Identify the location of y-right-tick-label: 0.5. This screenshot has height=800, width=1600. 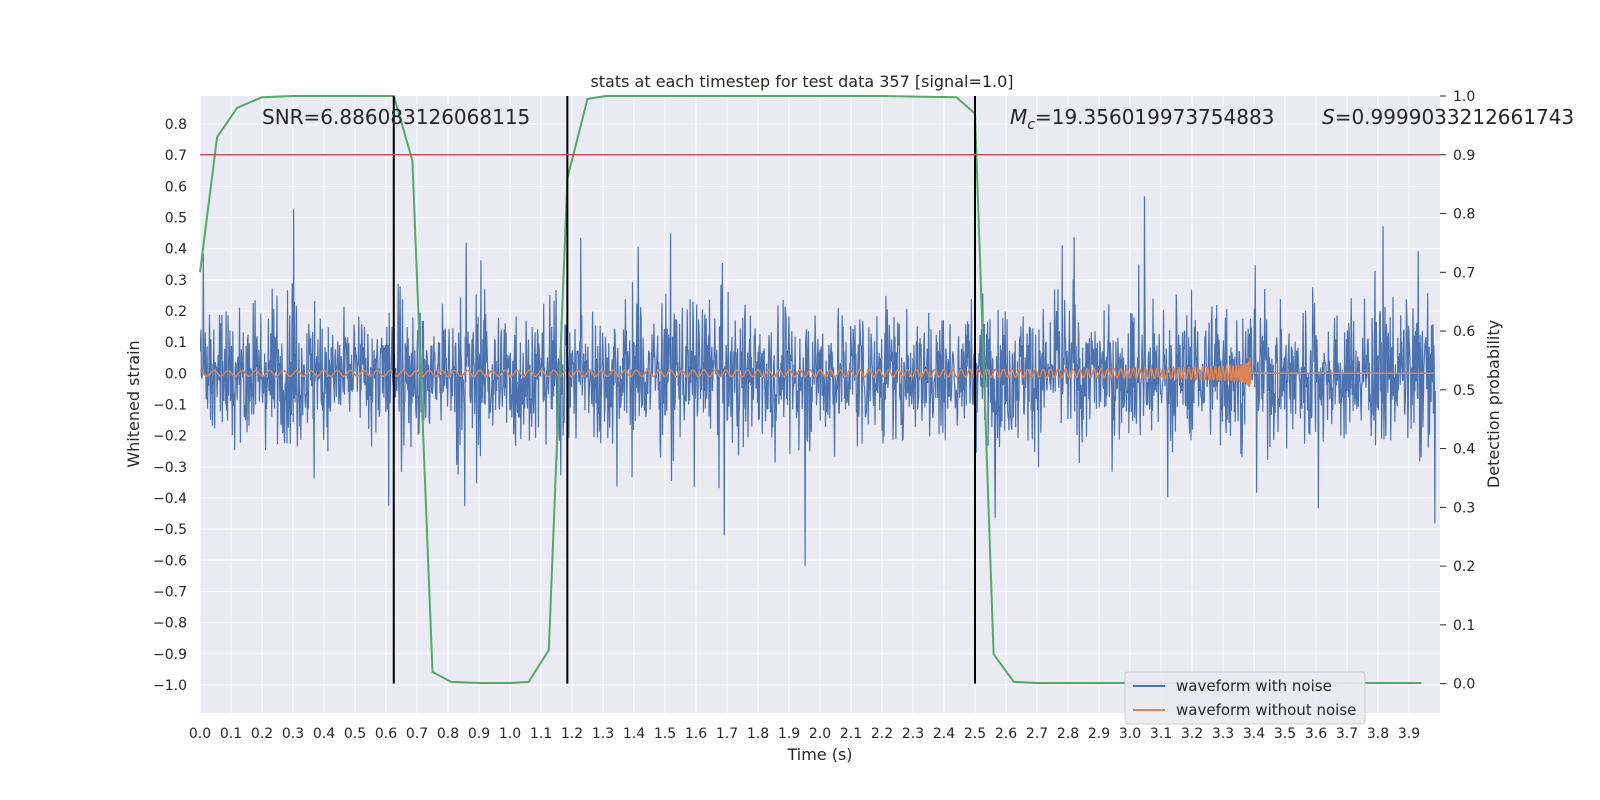
(1464, 391).